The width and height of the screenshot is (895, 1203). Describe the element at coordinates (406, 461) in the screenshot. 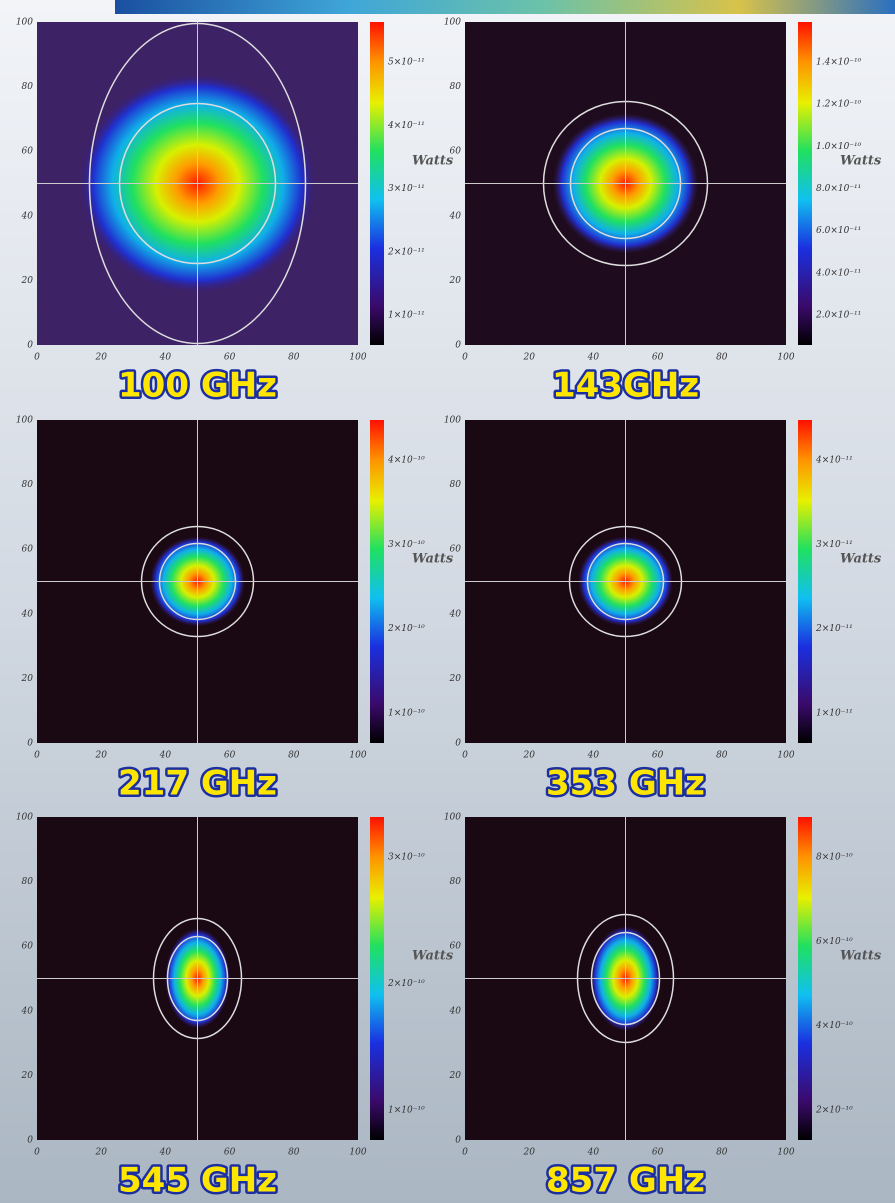

I see `colorbar-label: 4×10⁻¹⁰` at that location.